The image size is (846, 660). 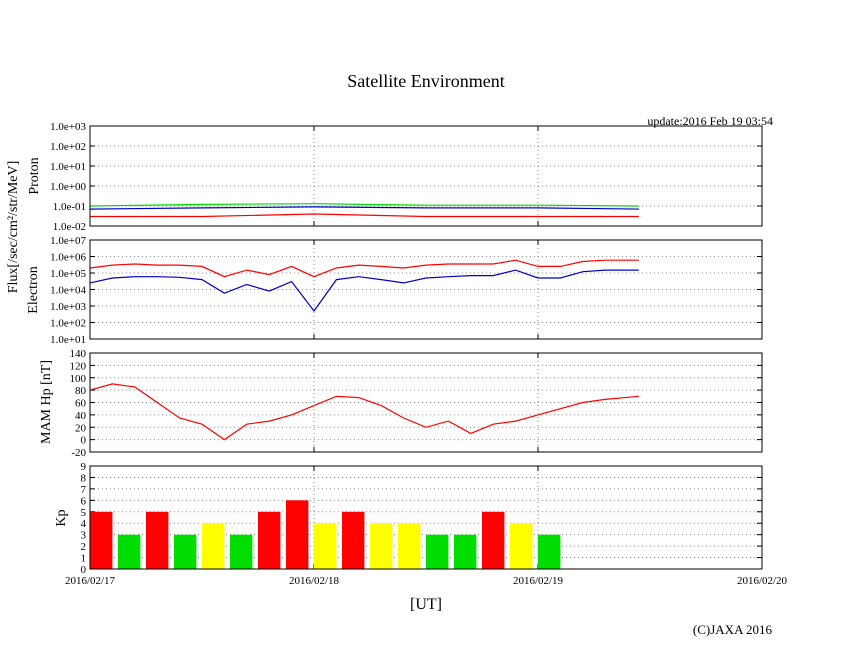 I want to click on y-tick-label: 1.0e+00, so click(x=68, y=187).